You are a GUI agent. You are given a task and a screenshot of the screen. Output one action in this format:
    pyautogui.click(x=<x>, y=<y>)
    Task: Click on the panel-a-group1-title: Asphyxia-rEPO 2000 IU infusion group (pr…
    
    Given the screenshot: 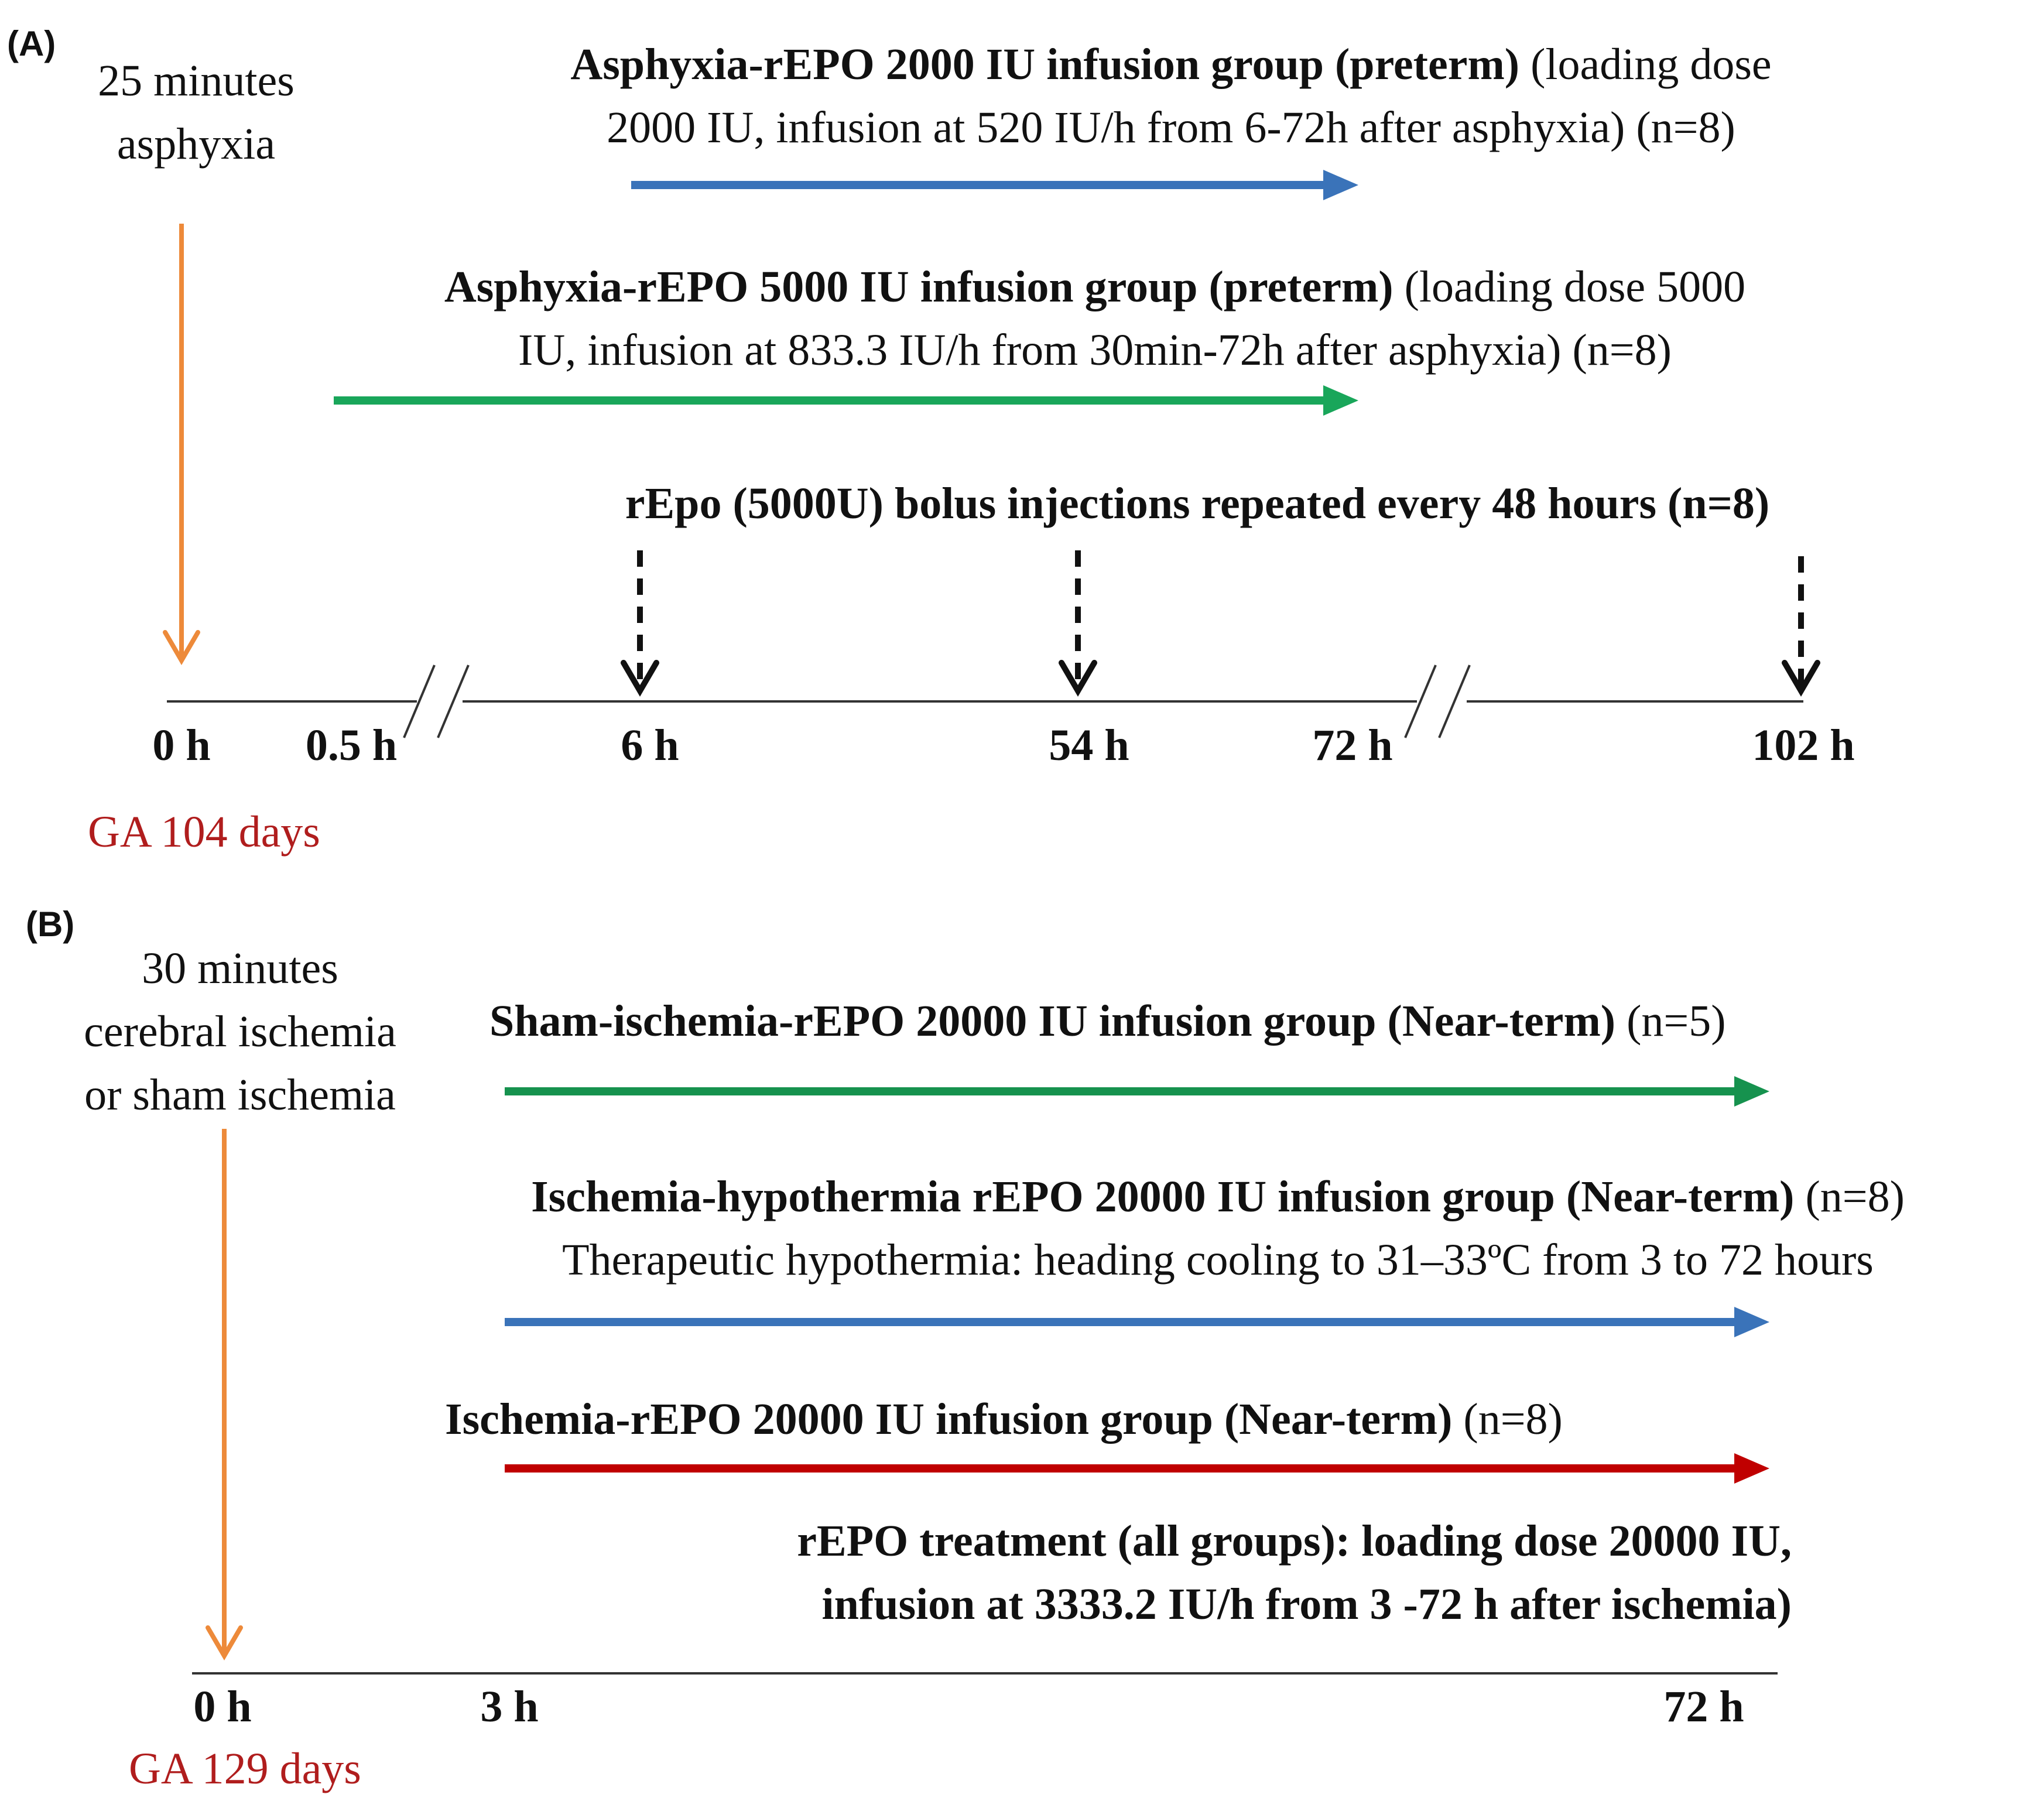 What is the action you would take?
    pyautogui.click(x=1045, y=64)
    